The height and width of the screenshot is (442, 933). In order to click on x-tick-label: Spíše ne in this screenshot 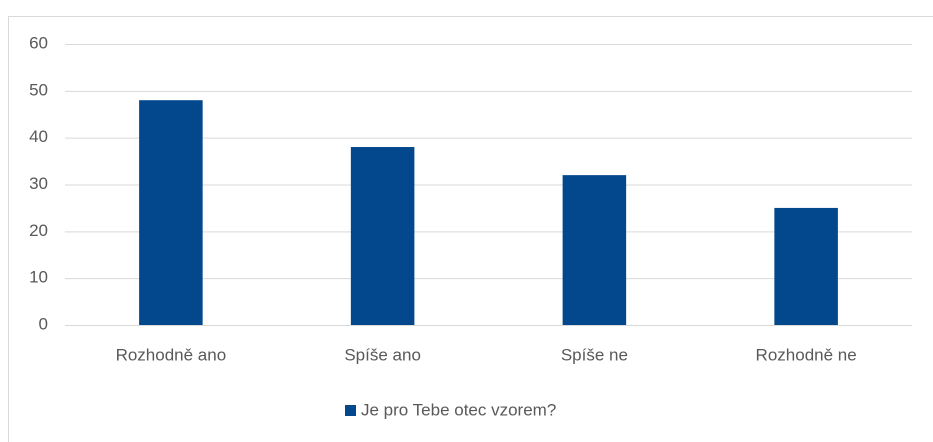, I will do `click(594, 354)`.